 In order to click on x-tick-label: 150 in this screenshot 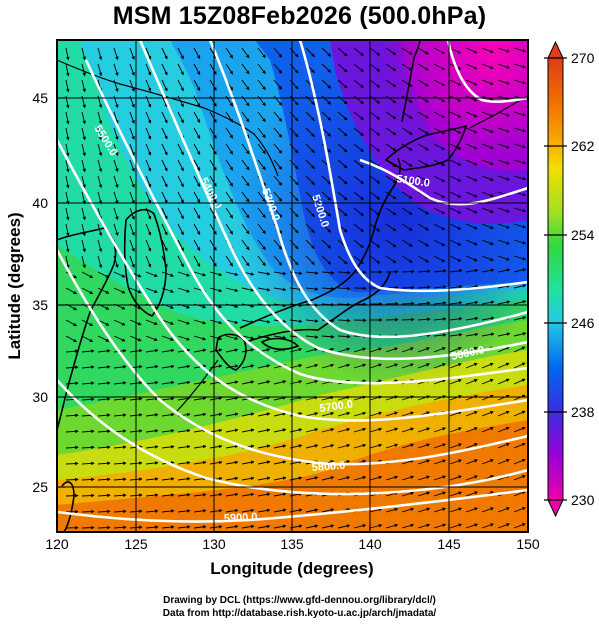, I will do `click(528, 544)`.